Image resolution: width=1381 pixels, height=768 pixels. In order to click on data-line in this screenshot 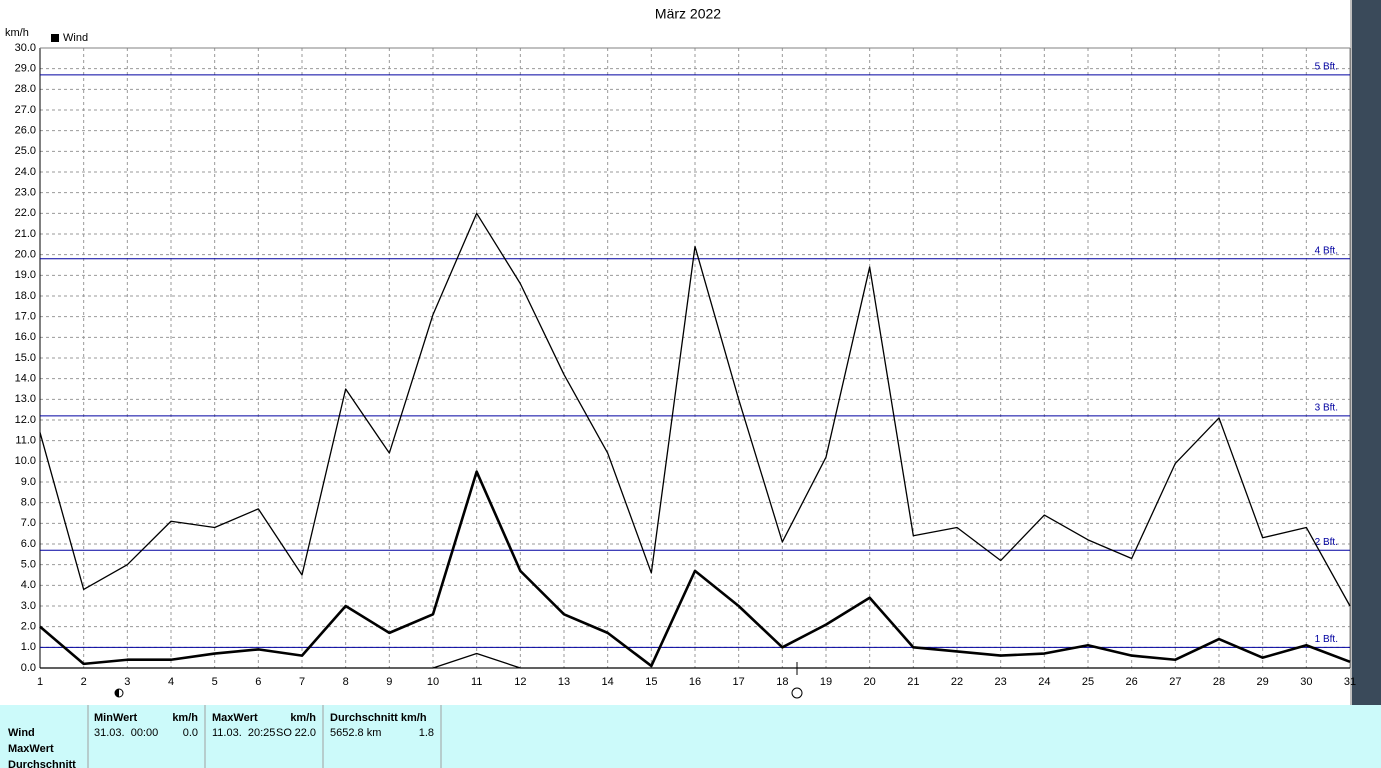, I will do `click(695, 660)`.